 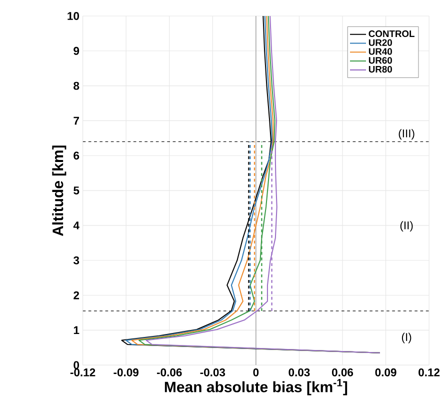 I want to click on y-tick-label: 9, so click(x=77, y=51).